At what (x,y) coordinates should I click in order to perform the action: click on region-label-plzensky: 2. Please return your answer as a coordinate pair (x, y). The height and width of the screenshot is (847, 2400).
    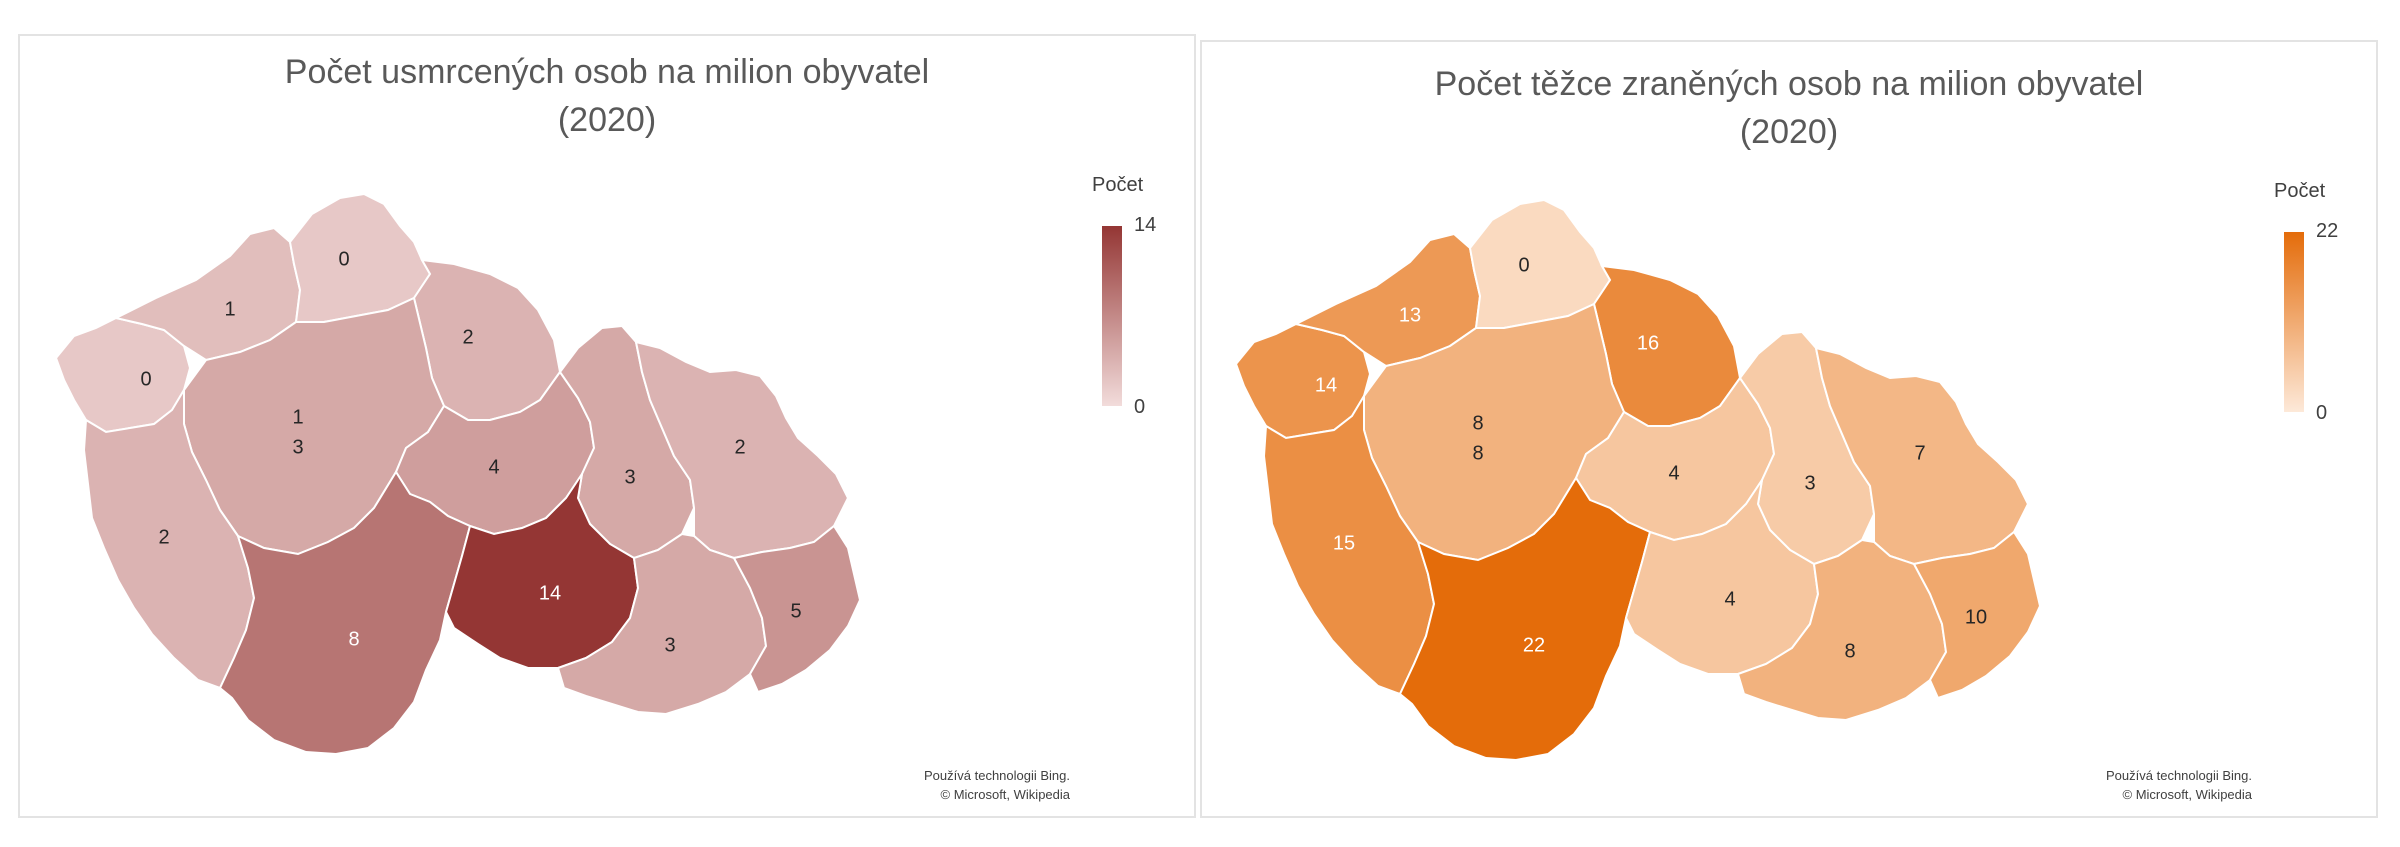
    Looking at the image, I should click on (163, 537).